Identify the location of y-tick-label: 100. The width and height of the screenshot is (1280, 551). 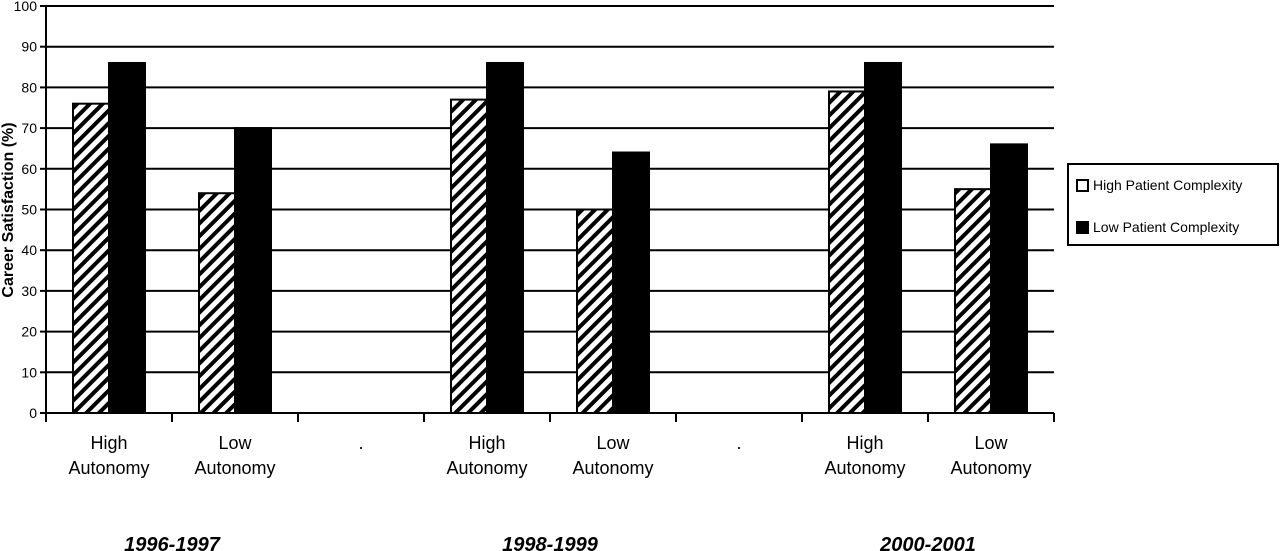
(26, 7).